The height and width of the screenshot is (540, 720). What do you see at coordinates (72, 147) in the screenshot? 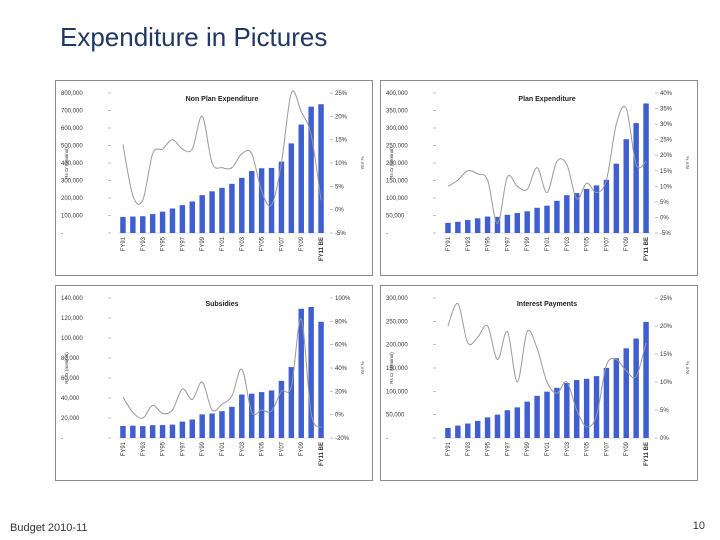
I see `y-tick-label: 500,000` at bounding box center [72, 147].